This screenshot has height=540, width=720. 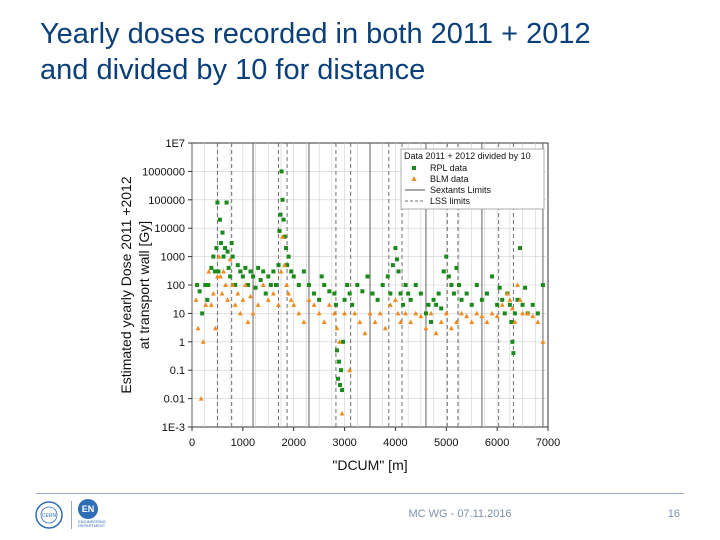 I want to click on y-tick-label: 10000, so click(x=169, y=229).